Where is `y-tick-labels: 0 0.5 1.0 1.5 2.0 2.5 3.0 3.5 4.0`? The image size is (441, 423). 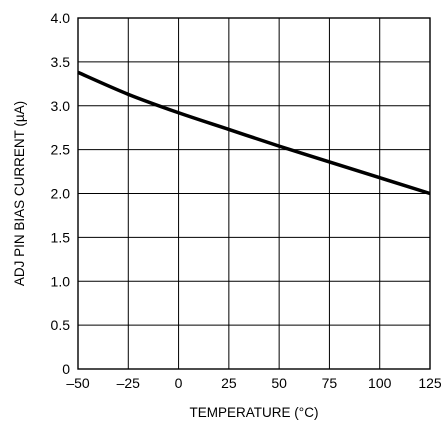
y-tick-labels: 0 0.5 1.0 1.5 2.0 2.5 3.0 3.5 4.0 is located at coordinates (61, 193).